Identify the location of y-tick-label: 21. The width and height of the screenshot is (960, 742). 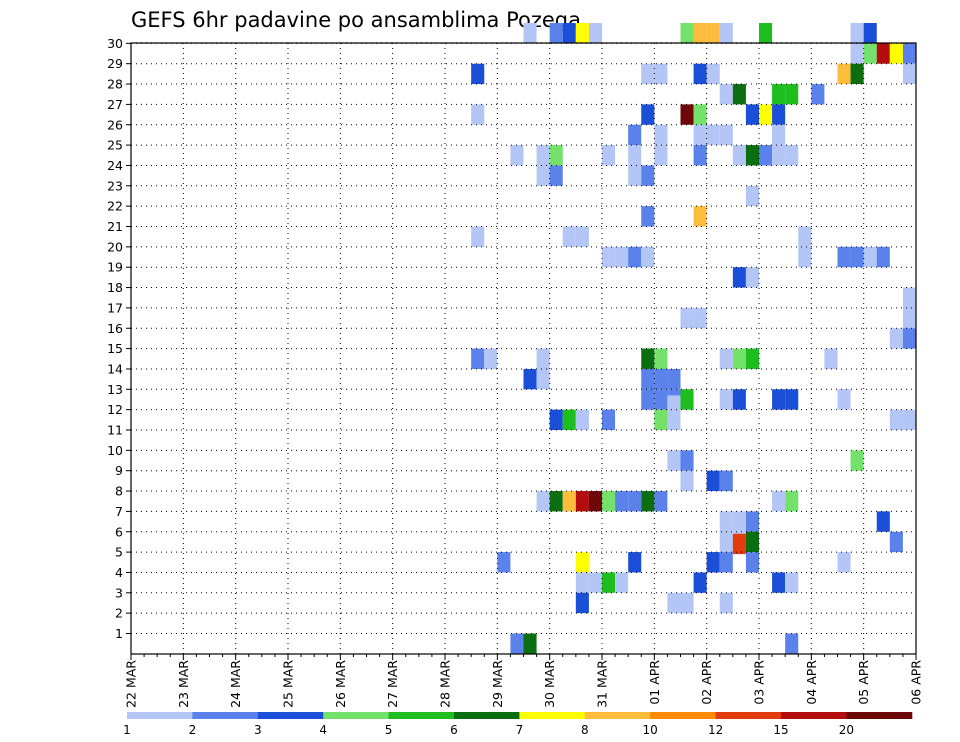
(115, 226).